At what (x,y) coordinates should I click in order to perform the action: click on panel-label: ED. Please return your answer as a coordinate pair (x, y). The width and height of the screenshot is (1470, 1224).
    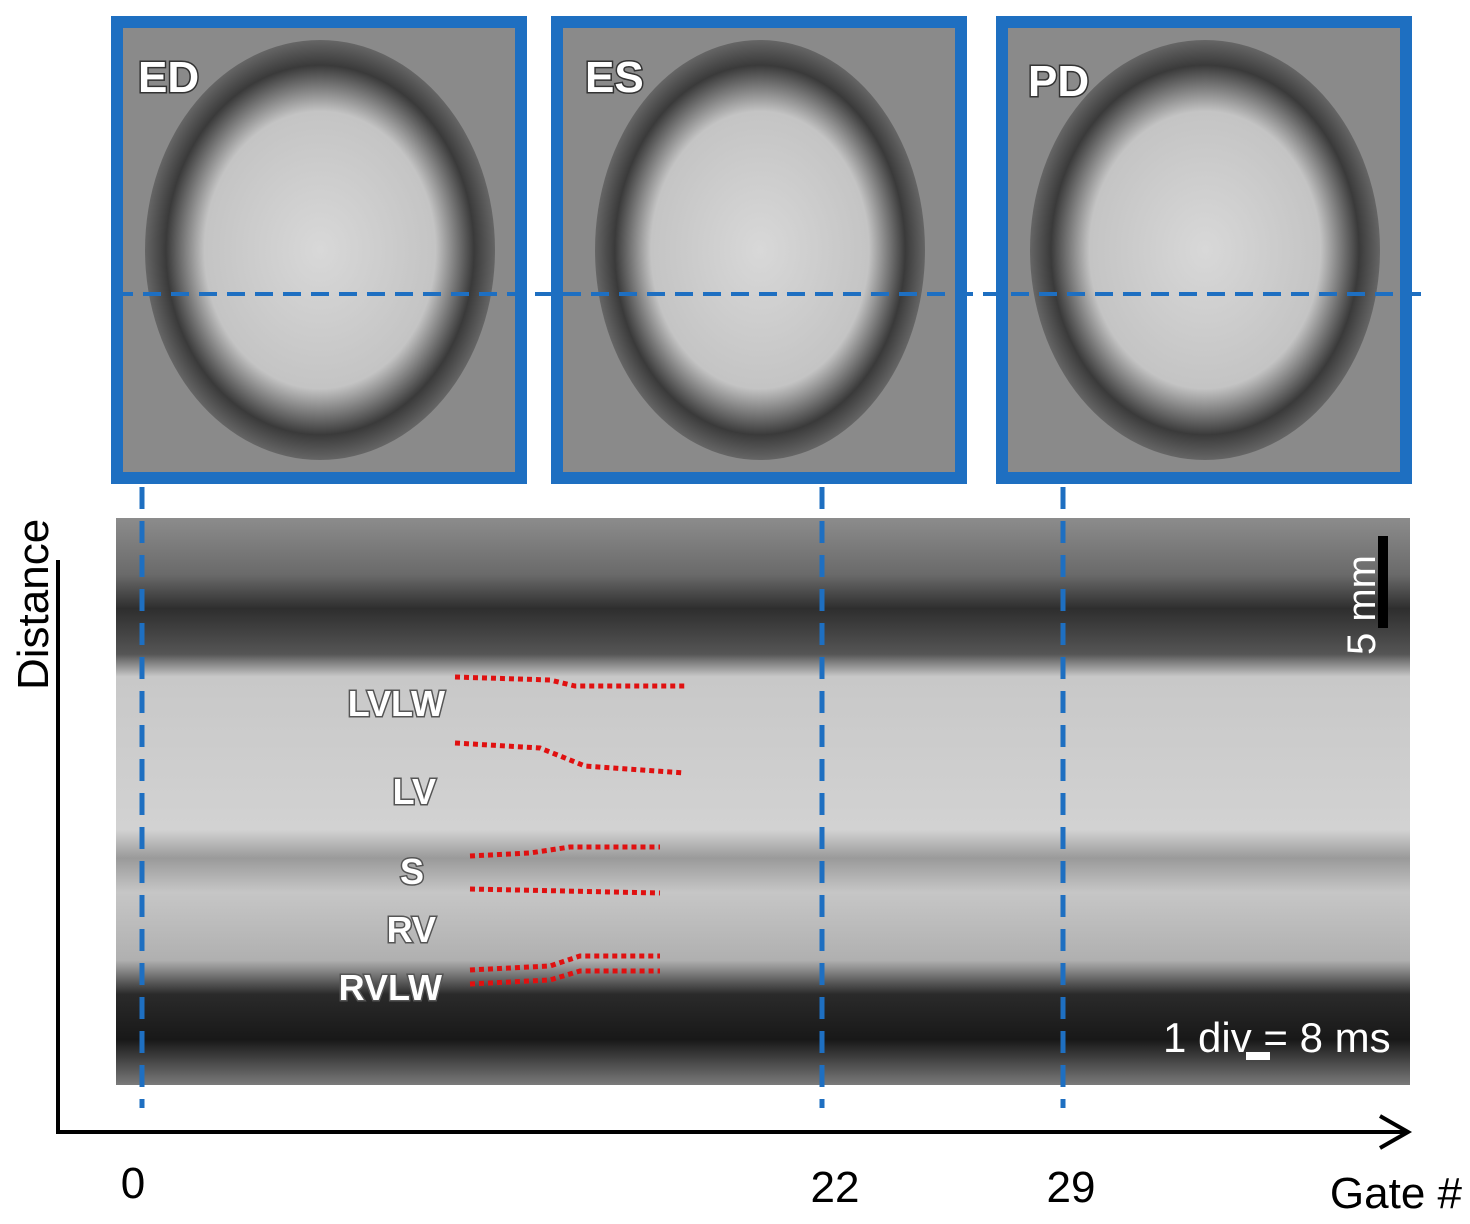
    Looking at the image, I should click on (168, 77).